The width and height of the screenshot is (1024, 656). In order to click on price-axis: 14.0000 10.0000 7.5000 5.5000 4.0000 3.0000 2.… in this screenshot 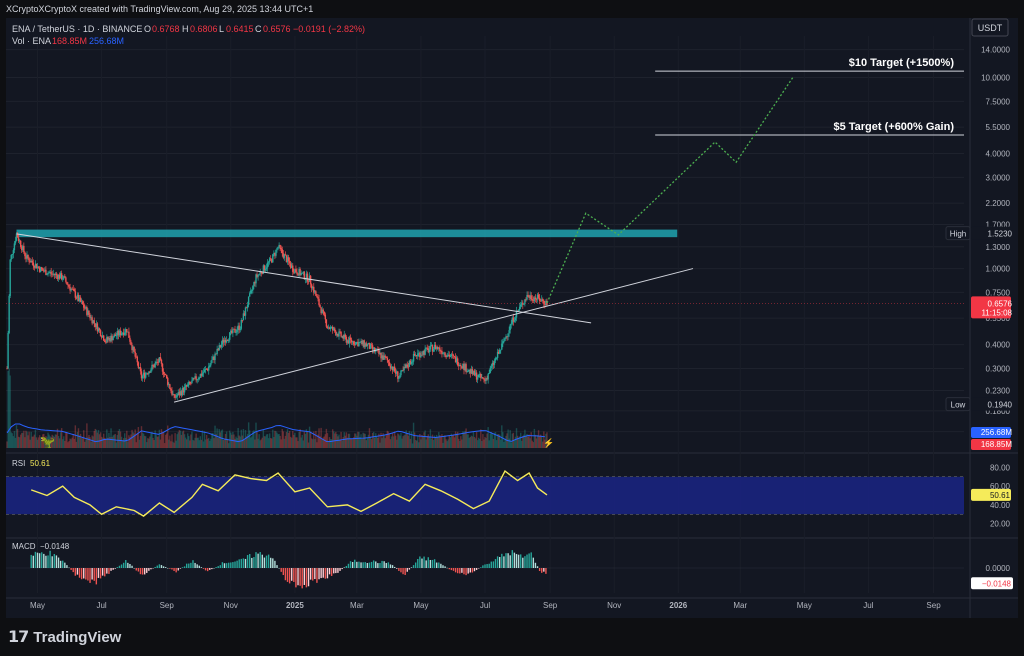, I will do `click(979, 318)`.